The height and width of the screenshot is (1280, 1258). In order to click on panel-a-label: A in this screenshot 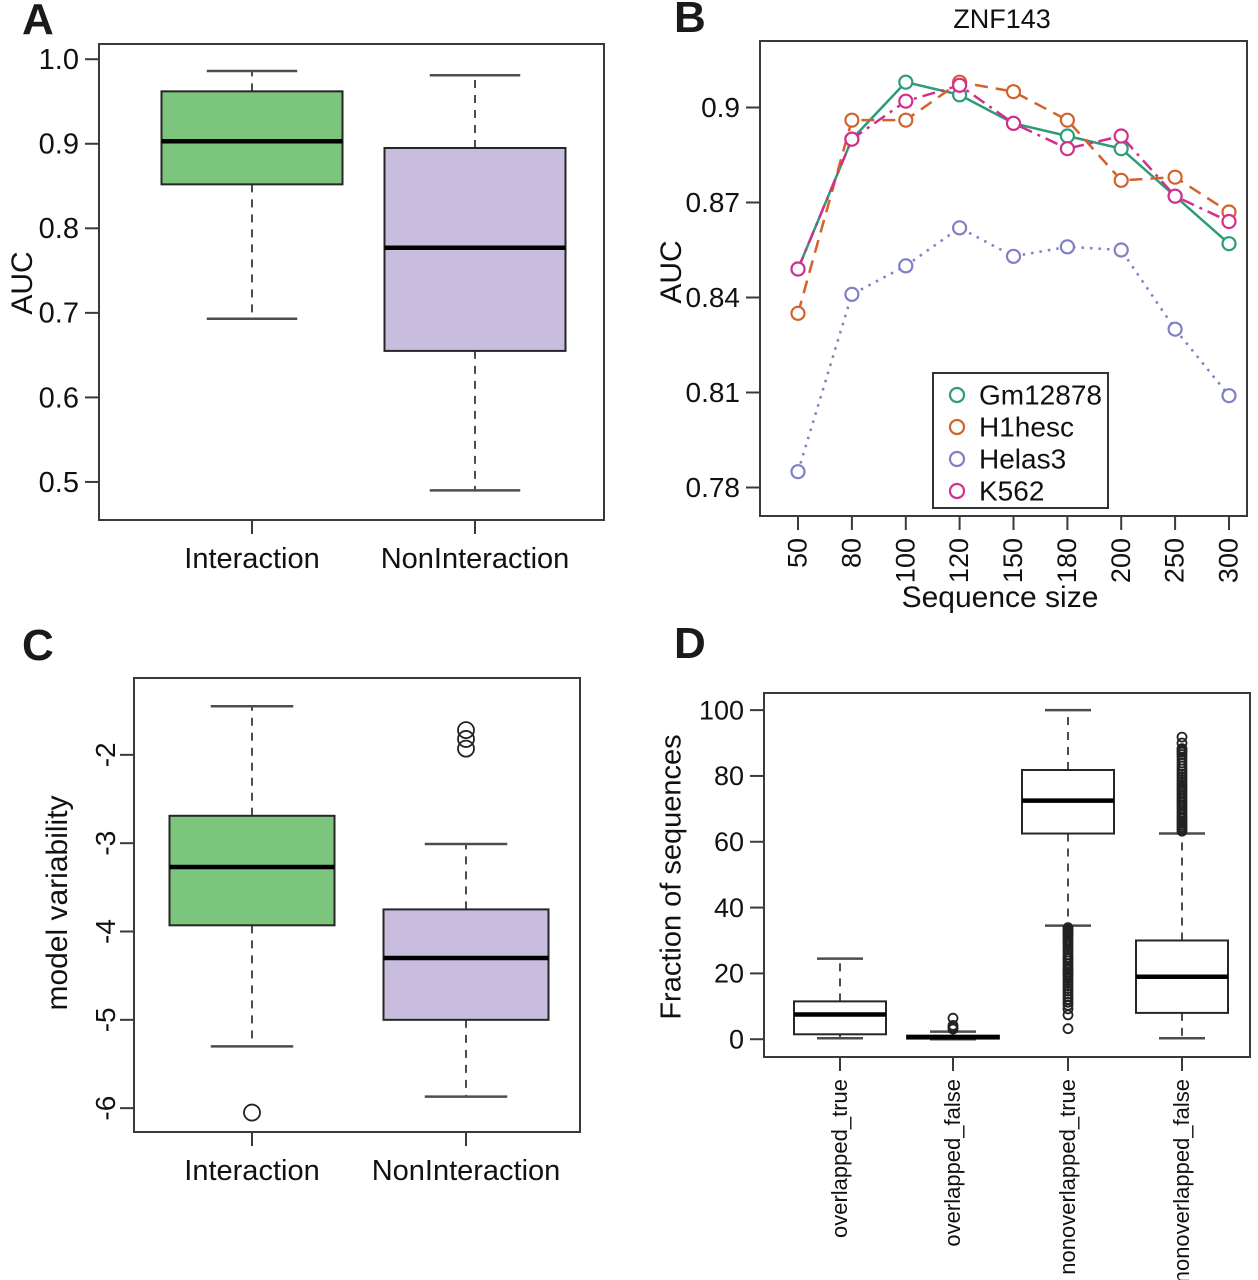, I will do `click(38, 22)`.